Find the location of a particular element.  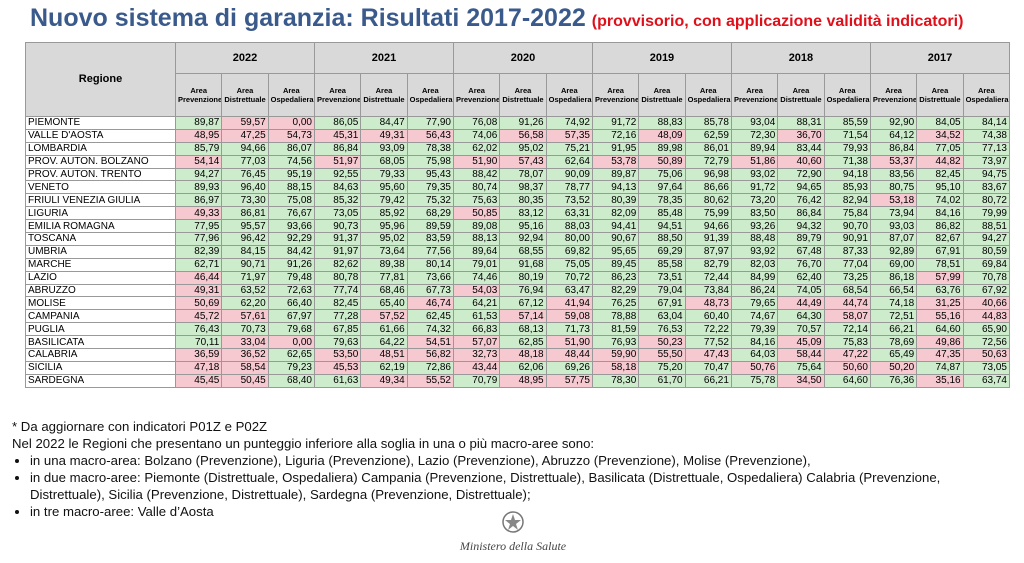

score-cell: 76,45 is located at coordinates (245, 174).